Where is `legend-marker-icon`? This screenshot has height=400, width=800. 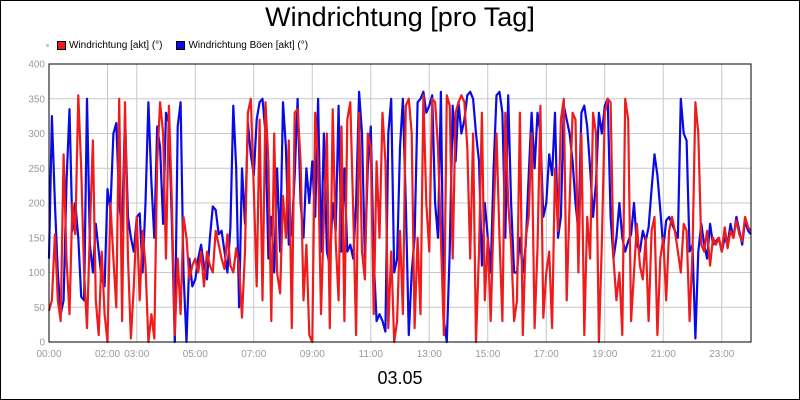 legend-marker-icon is located at coordinates (47, 45).